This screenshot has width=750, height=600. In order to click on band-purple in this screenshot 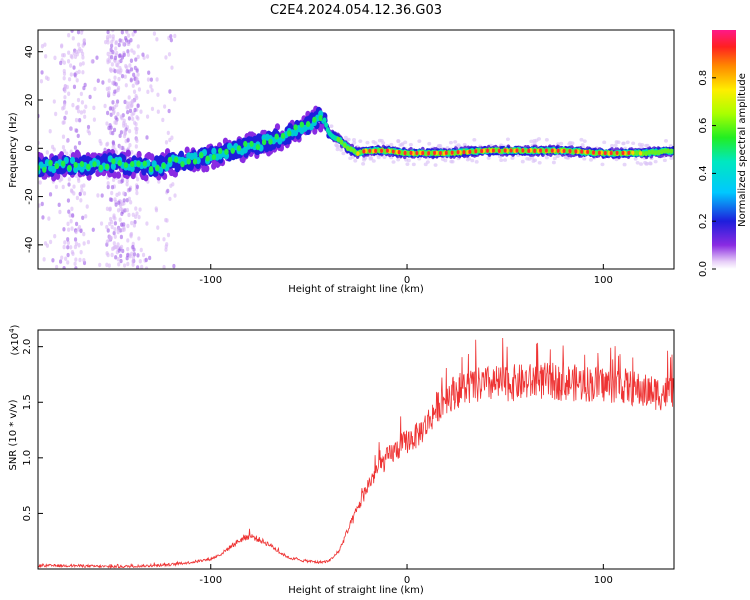, I will do `click(114, 175)`.